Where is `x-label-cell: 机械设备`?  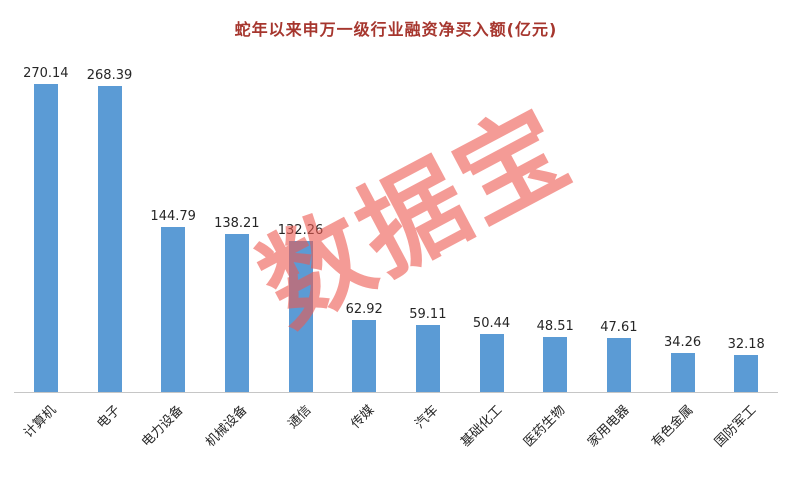 x-label-cell: 机械设备 is located at coordinates (236, 435).